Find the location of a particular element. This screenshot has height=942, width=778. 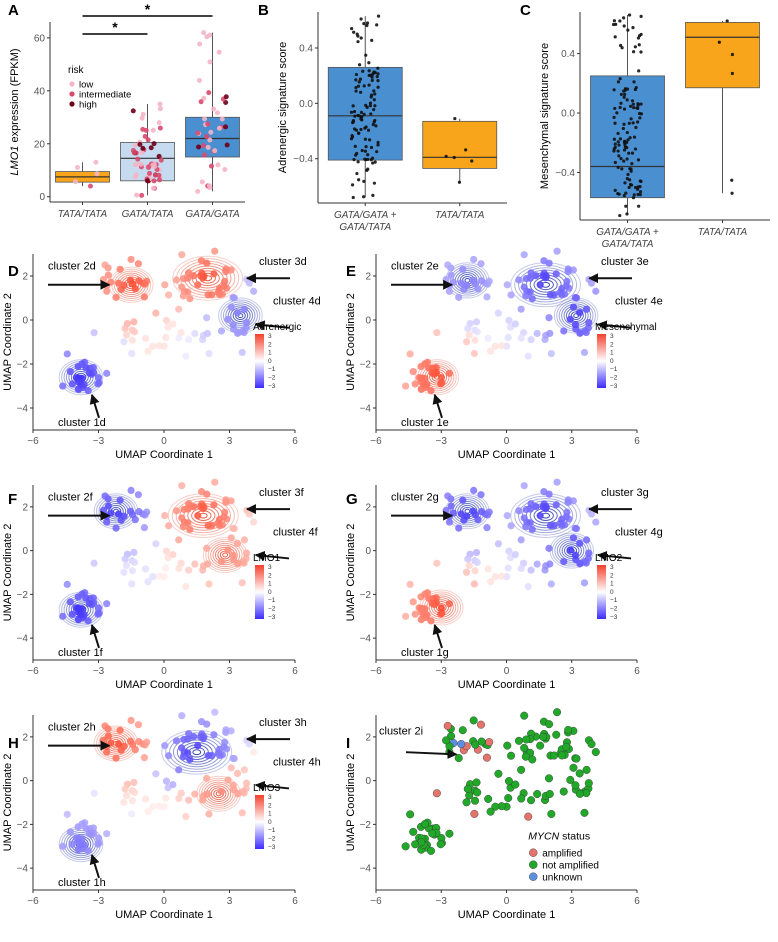

x-tick-label: 3 is located at coordinates (230, 901).